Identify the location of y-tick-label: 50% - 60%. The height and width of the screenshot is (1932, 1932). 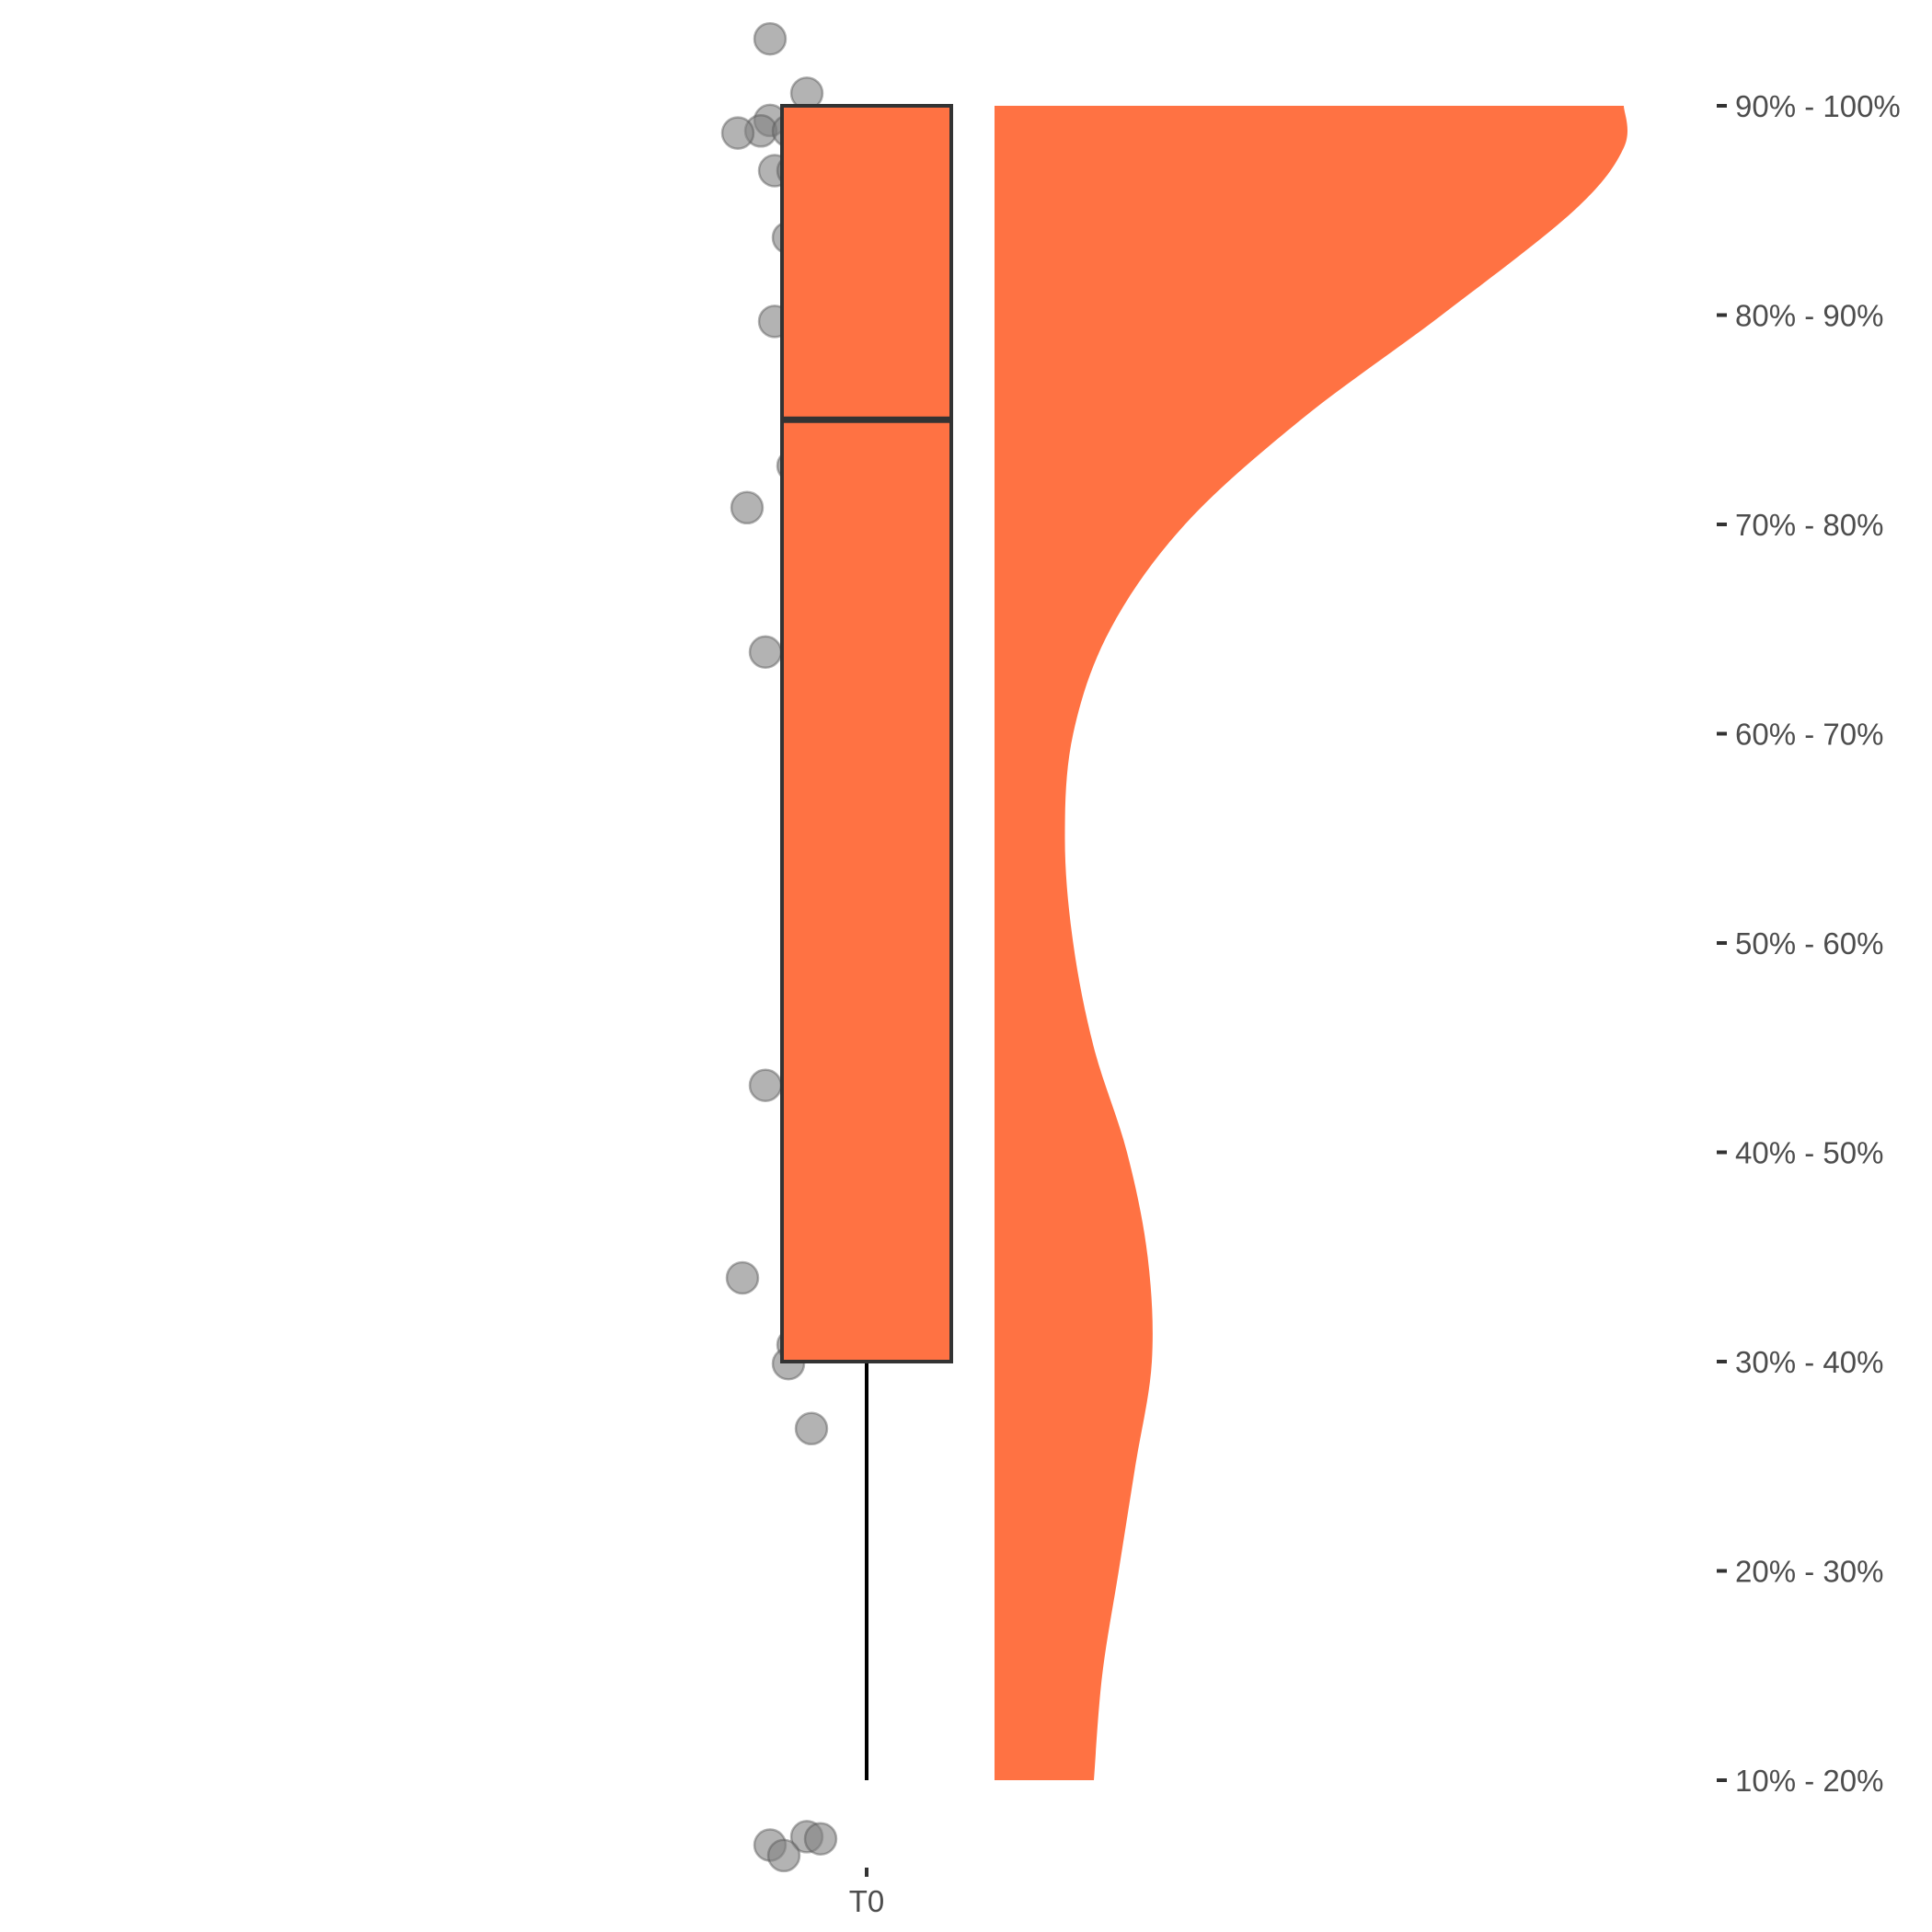
(1809, 943).